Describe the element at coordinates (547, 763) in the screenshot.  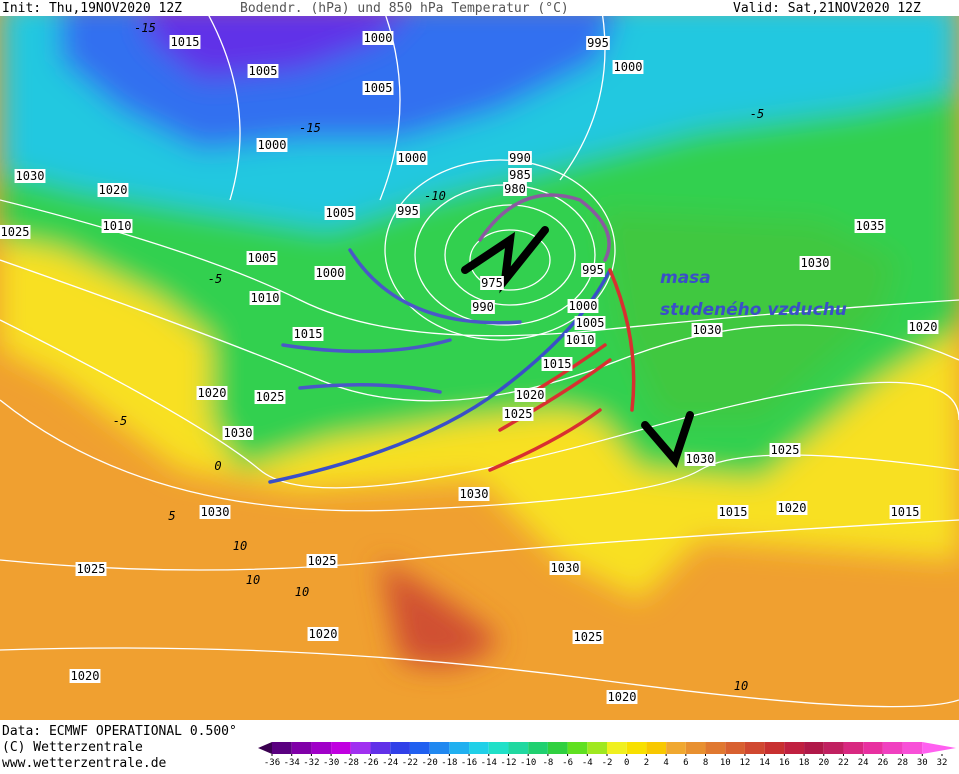
I see `colorbar-tick-label: -8` at that location.